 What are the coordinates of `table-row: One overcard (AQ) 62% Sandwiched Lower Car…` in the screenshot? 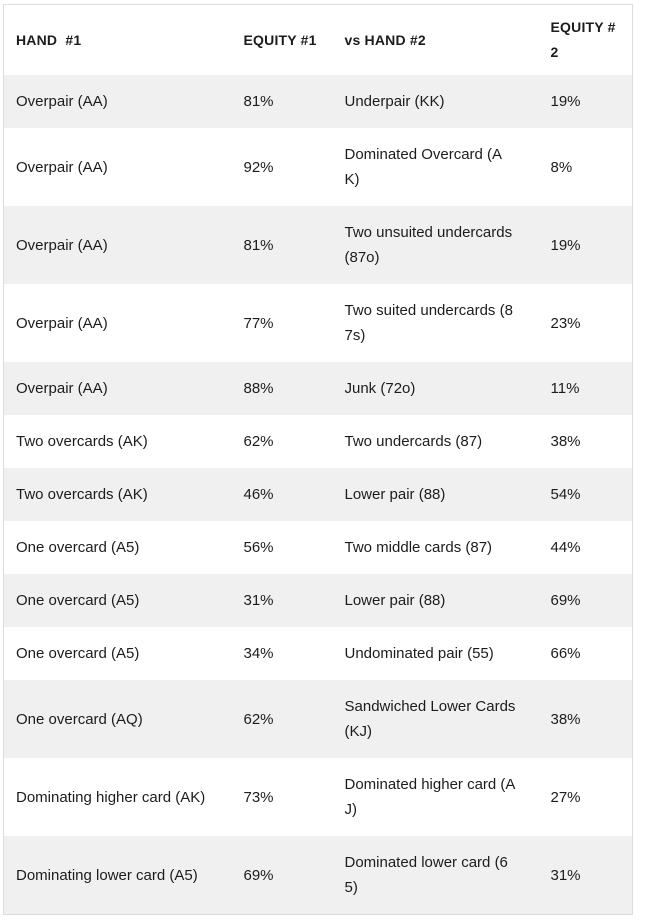 It's located at (318, 719).